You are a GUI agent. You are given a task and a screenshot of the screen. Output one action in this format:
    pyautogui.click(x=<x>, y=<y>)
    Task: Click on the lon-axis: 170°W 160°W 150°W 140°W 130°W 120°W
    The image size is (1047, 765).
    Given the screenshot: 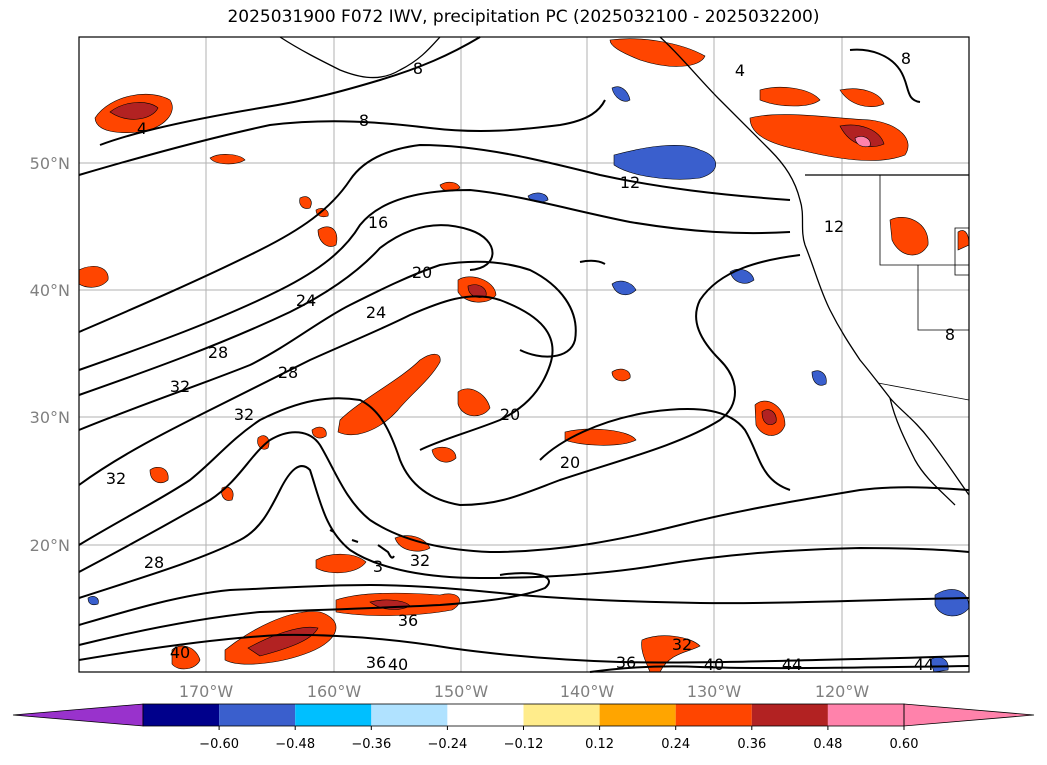 What is the action you would take?
    pyautogui.click(x=524, y=691)
    